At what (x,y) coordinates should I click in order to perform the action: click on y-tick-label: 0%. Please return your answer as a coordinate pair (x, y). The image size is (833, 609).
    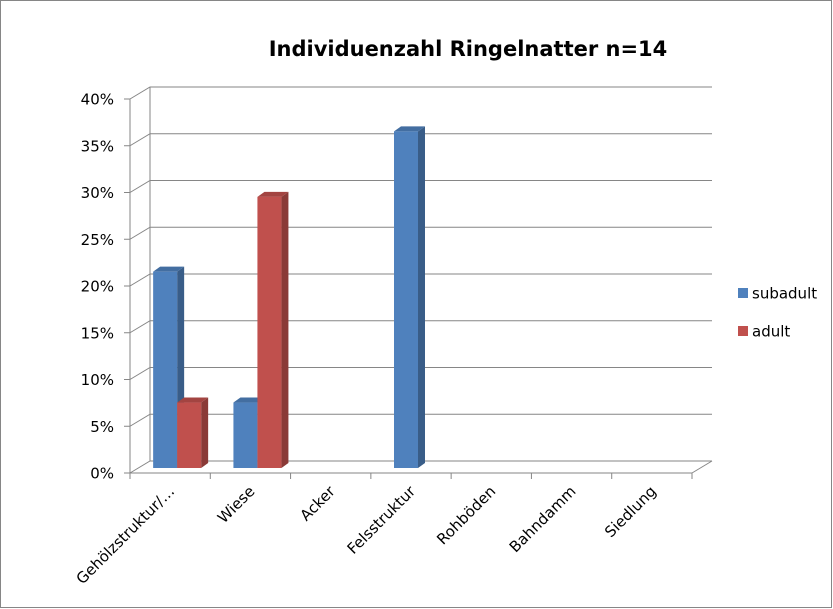
    Looking at the image, I should click on (102, 474).